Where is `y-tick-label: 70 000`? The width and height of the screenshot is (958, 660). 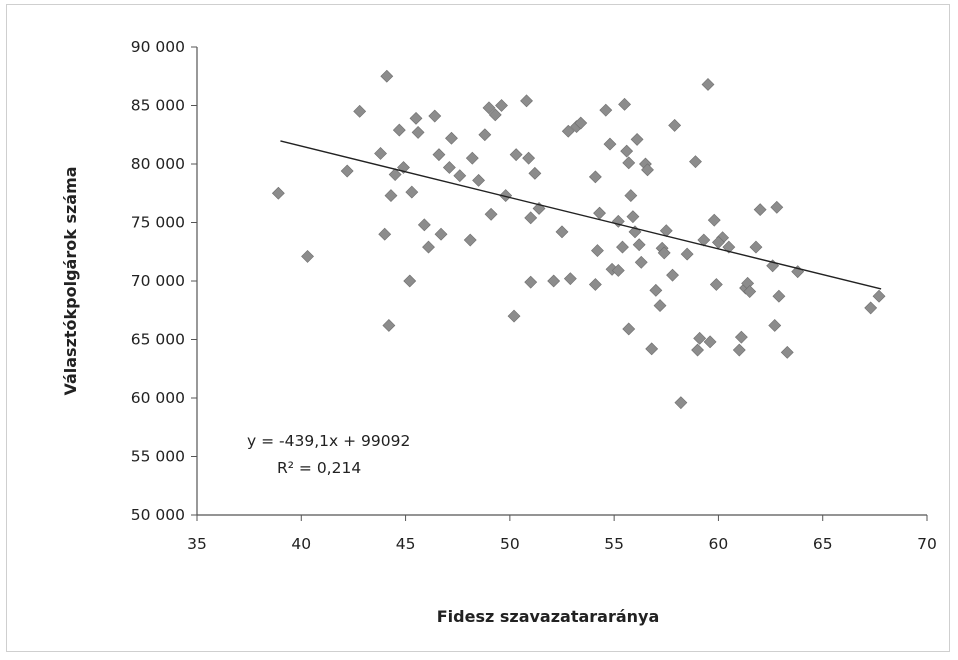
y-tick-label: 70 000 is located at coordinates (158, 281).